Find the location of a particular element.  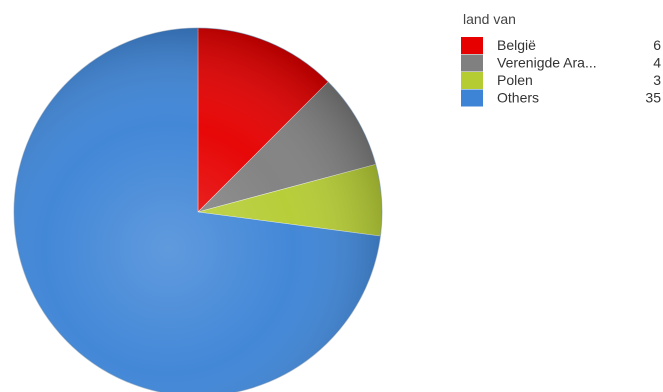

legend-swatch-verenigde-ara is located at coordinates (472, 63).